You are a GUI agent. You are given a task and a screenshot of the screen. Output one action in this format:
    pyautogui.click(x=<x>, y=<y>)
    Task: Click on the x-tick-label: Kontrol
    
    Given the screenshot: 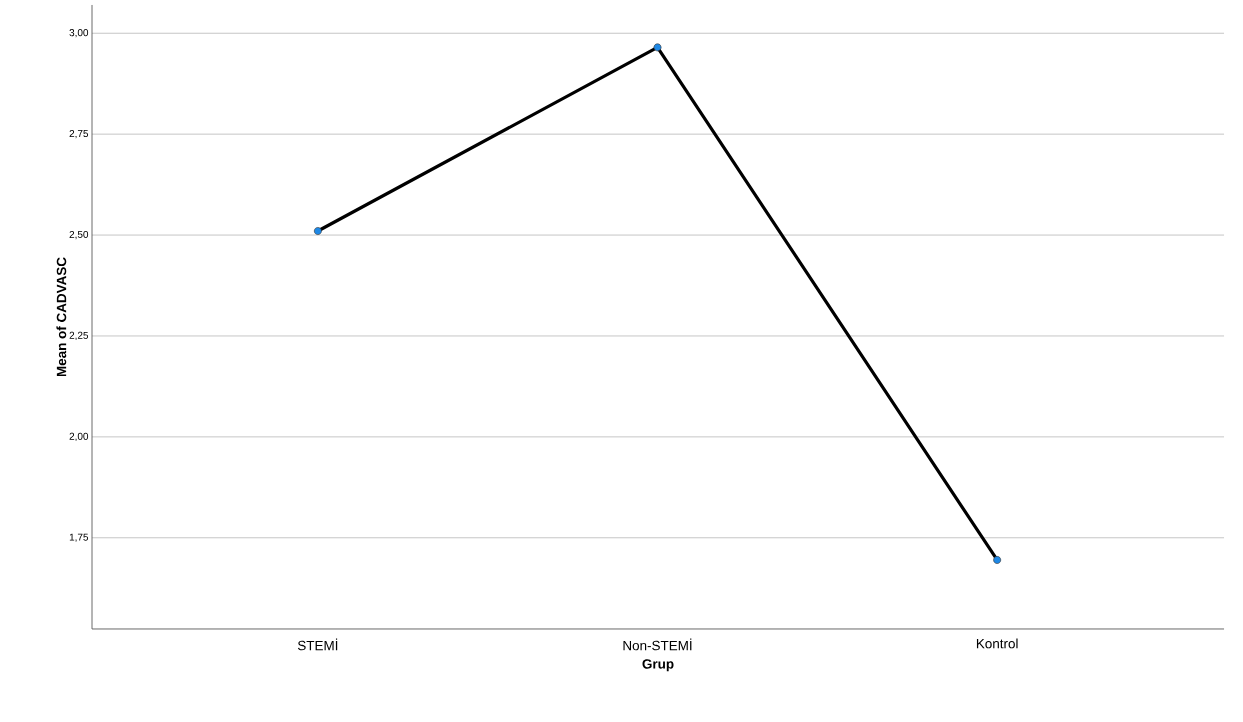 What is the action you would take?
    pyautogui.click(x=997, y=643)
    